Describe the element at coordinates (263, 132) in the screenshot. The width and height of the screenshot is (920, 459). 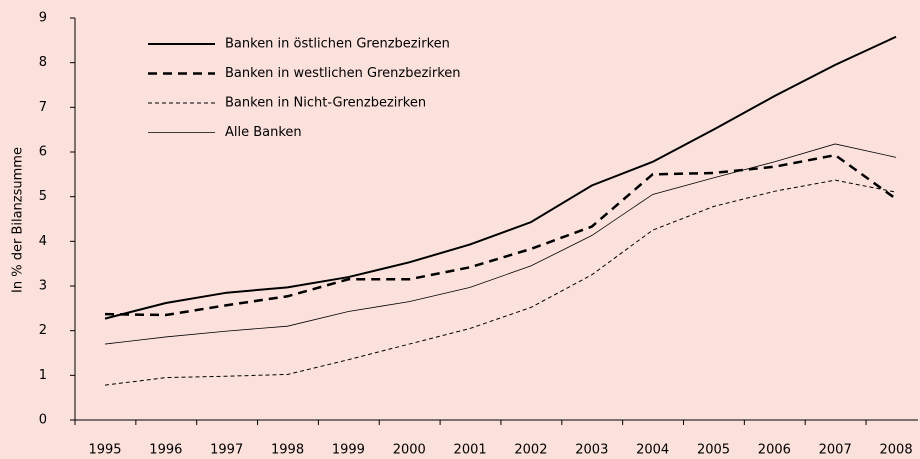
I see `legend-label: Alle Banken` at that location.